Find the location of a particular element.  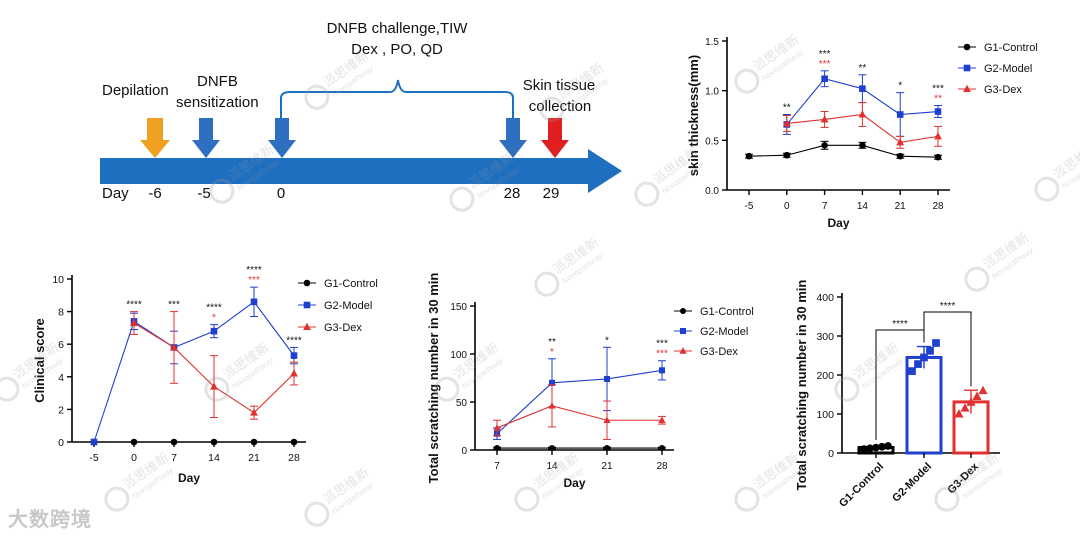

timeline-arrow is located at coordinates (361, 171).